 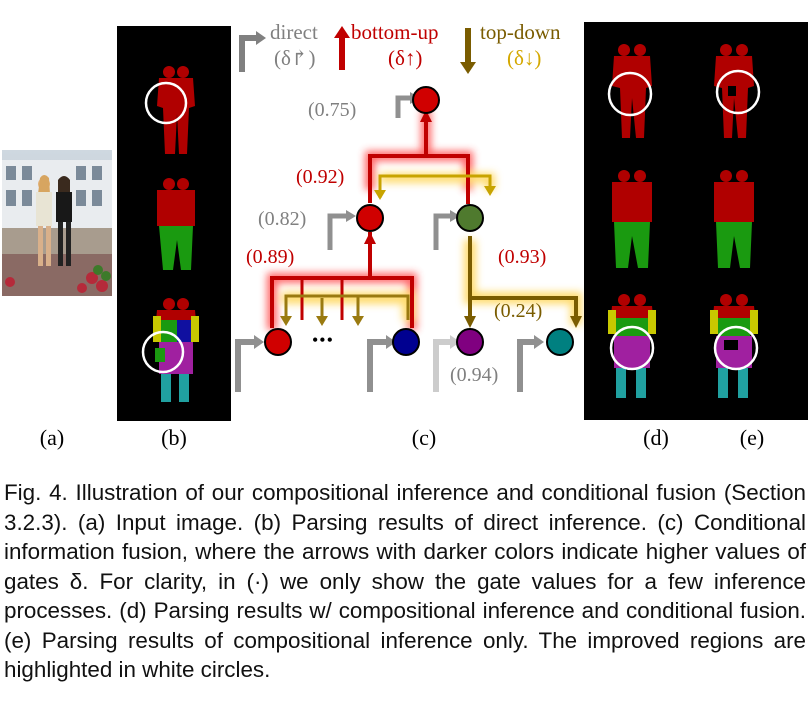 What do you see at coordinates (332, 110) in the screenshot?
I see `gate-value: (0.75)` at bounding box center [332, 110].